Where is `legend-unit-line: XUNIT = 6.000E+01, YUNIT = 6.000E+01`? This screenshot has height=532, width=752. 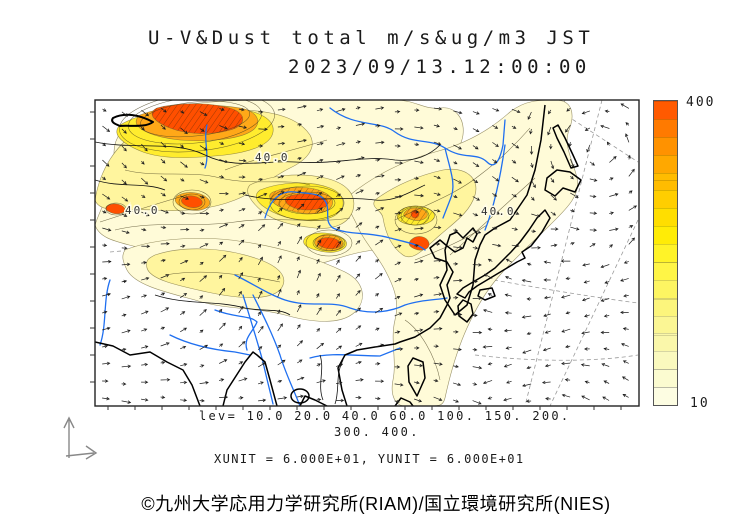 legend-unit-line: XUNIT = 6.000E+01, YUNIT = 6.000E+01 is located at coordinates (369, 459).